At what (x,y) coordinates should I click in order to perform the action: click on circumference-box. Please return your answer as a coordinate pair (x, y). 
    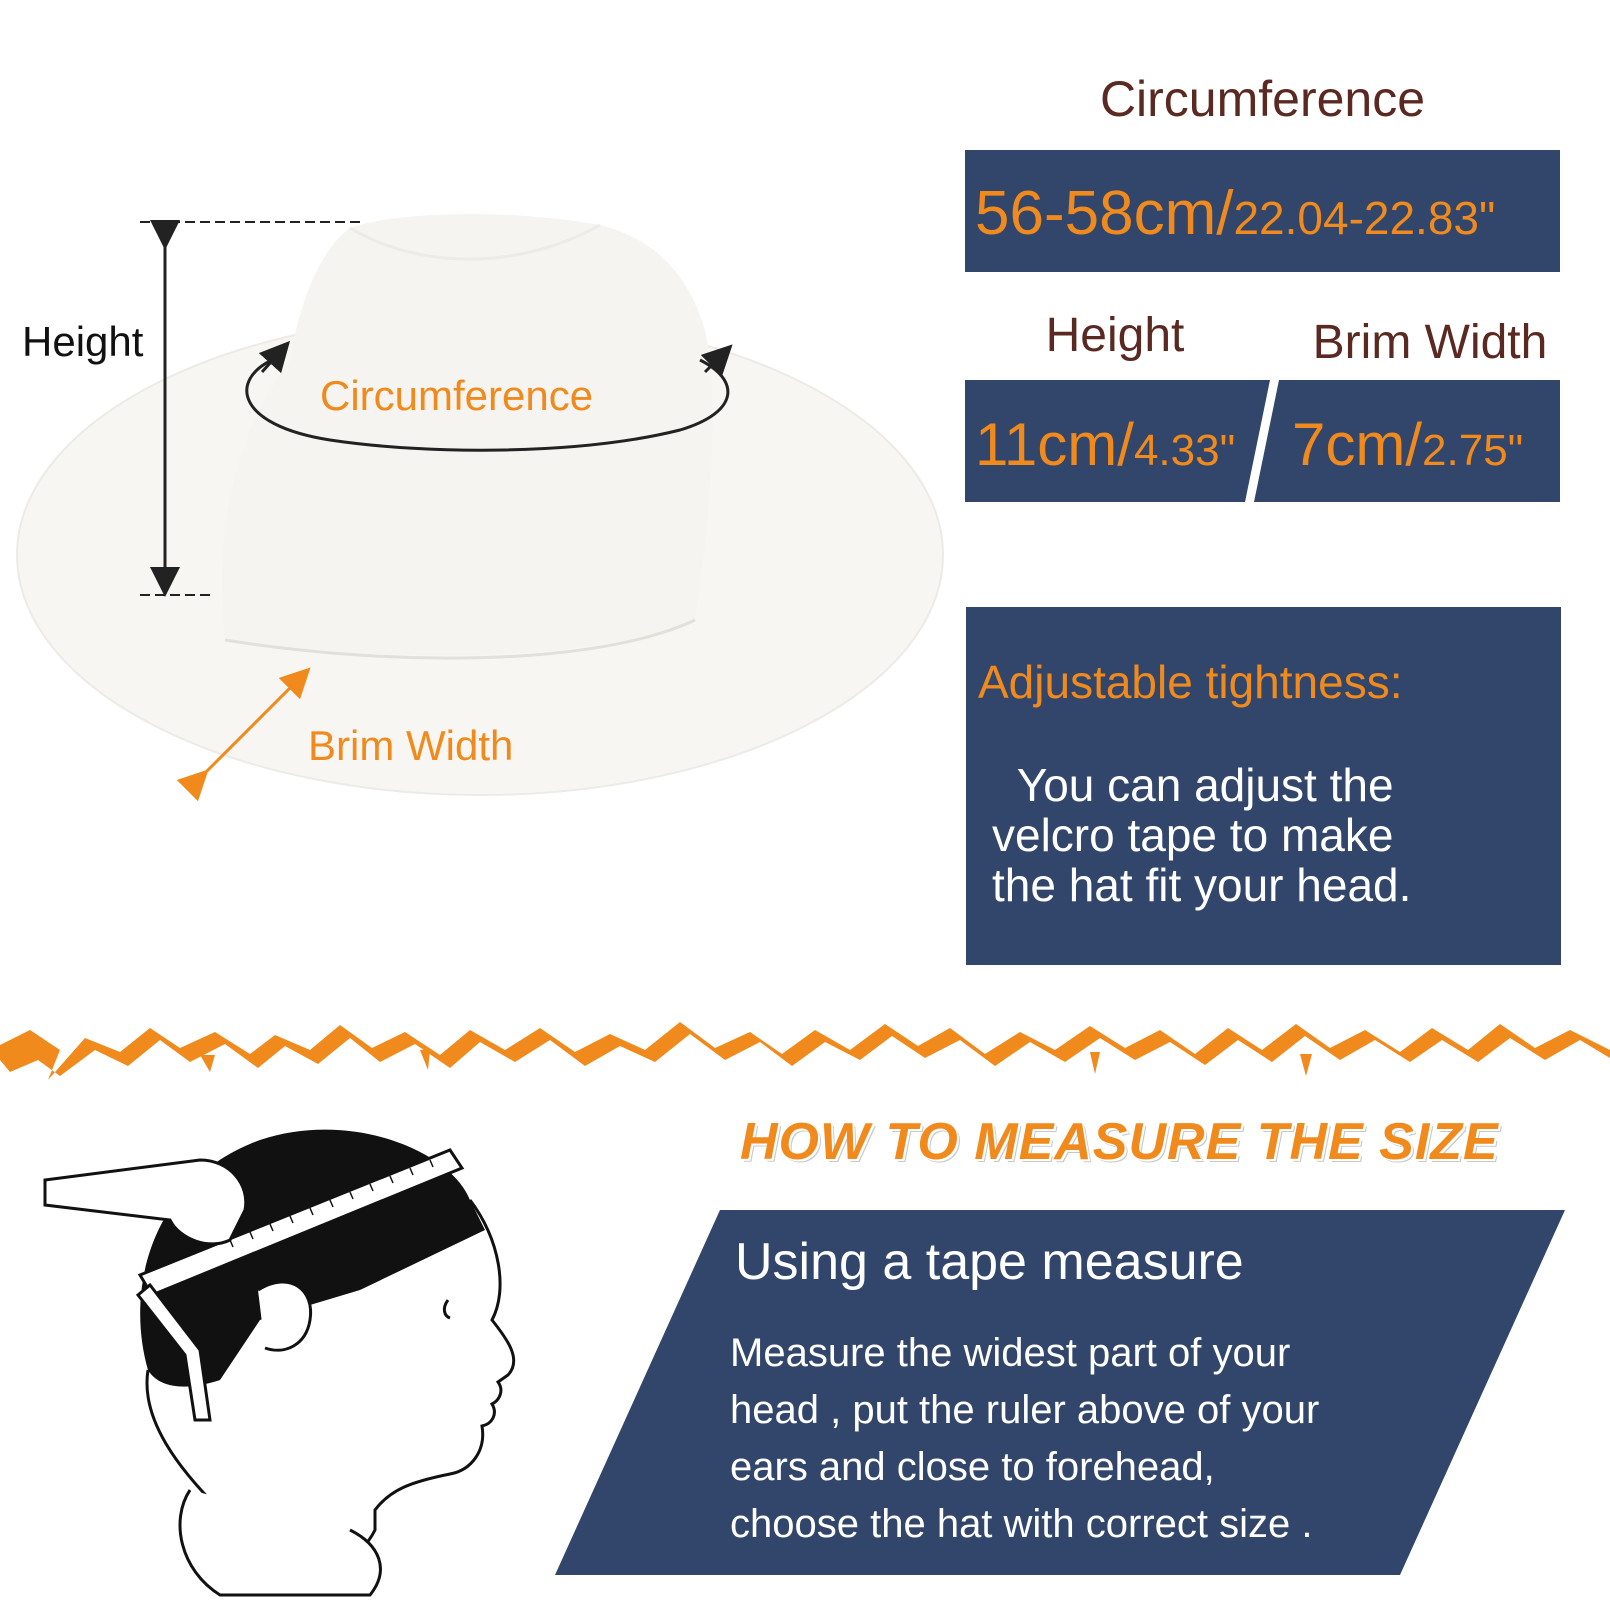
    Looking at the image, I should click on (1262, 211).